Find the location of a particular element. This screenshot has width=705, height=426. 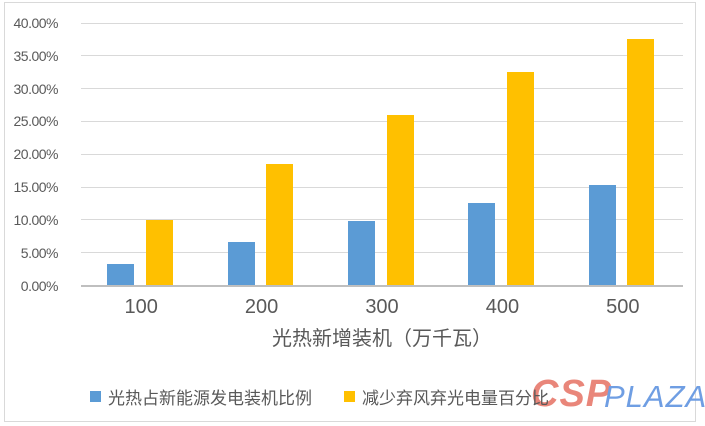

y-tick-label: 15.00% is located at coordinates (36, 187).